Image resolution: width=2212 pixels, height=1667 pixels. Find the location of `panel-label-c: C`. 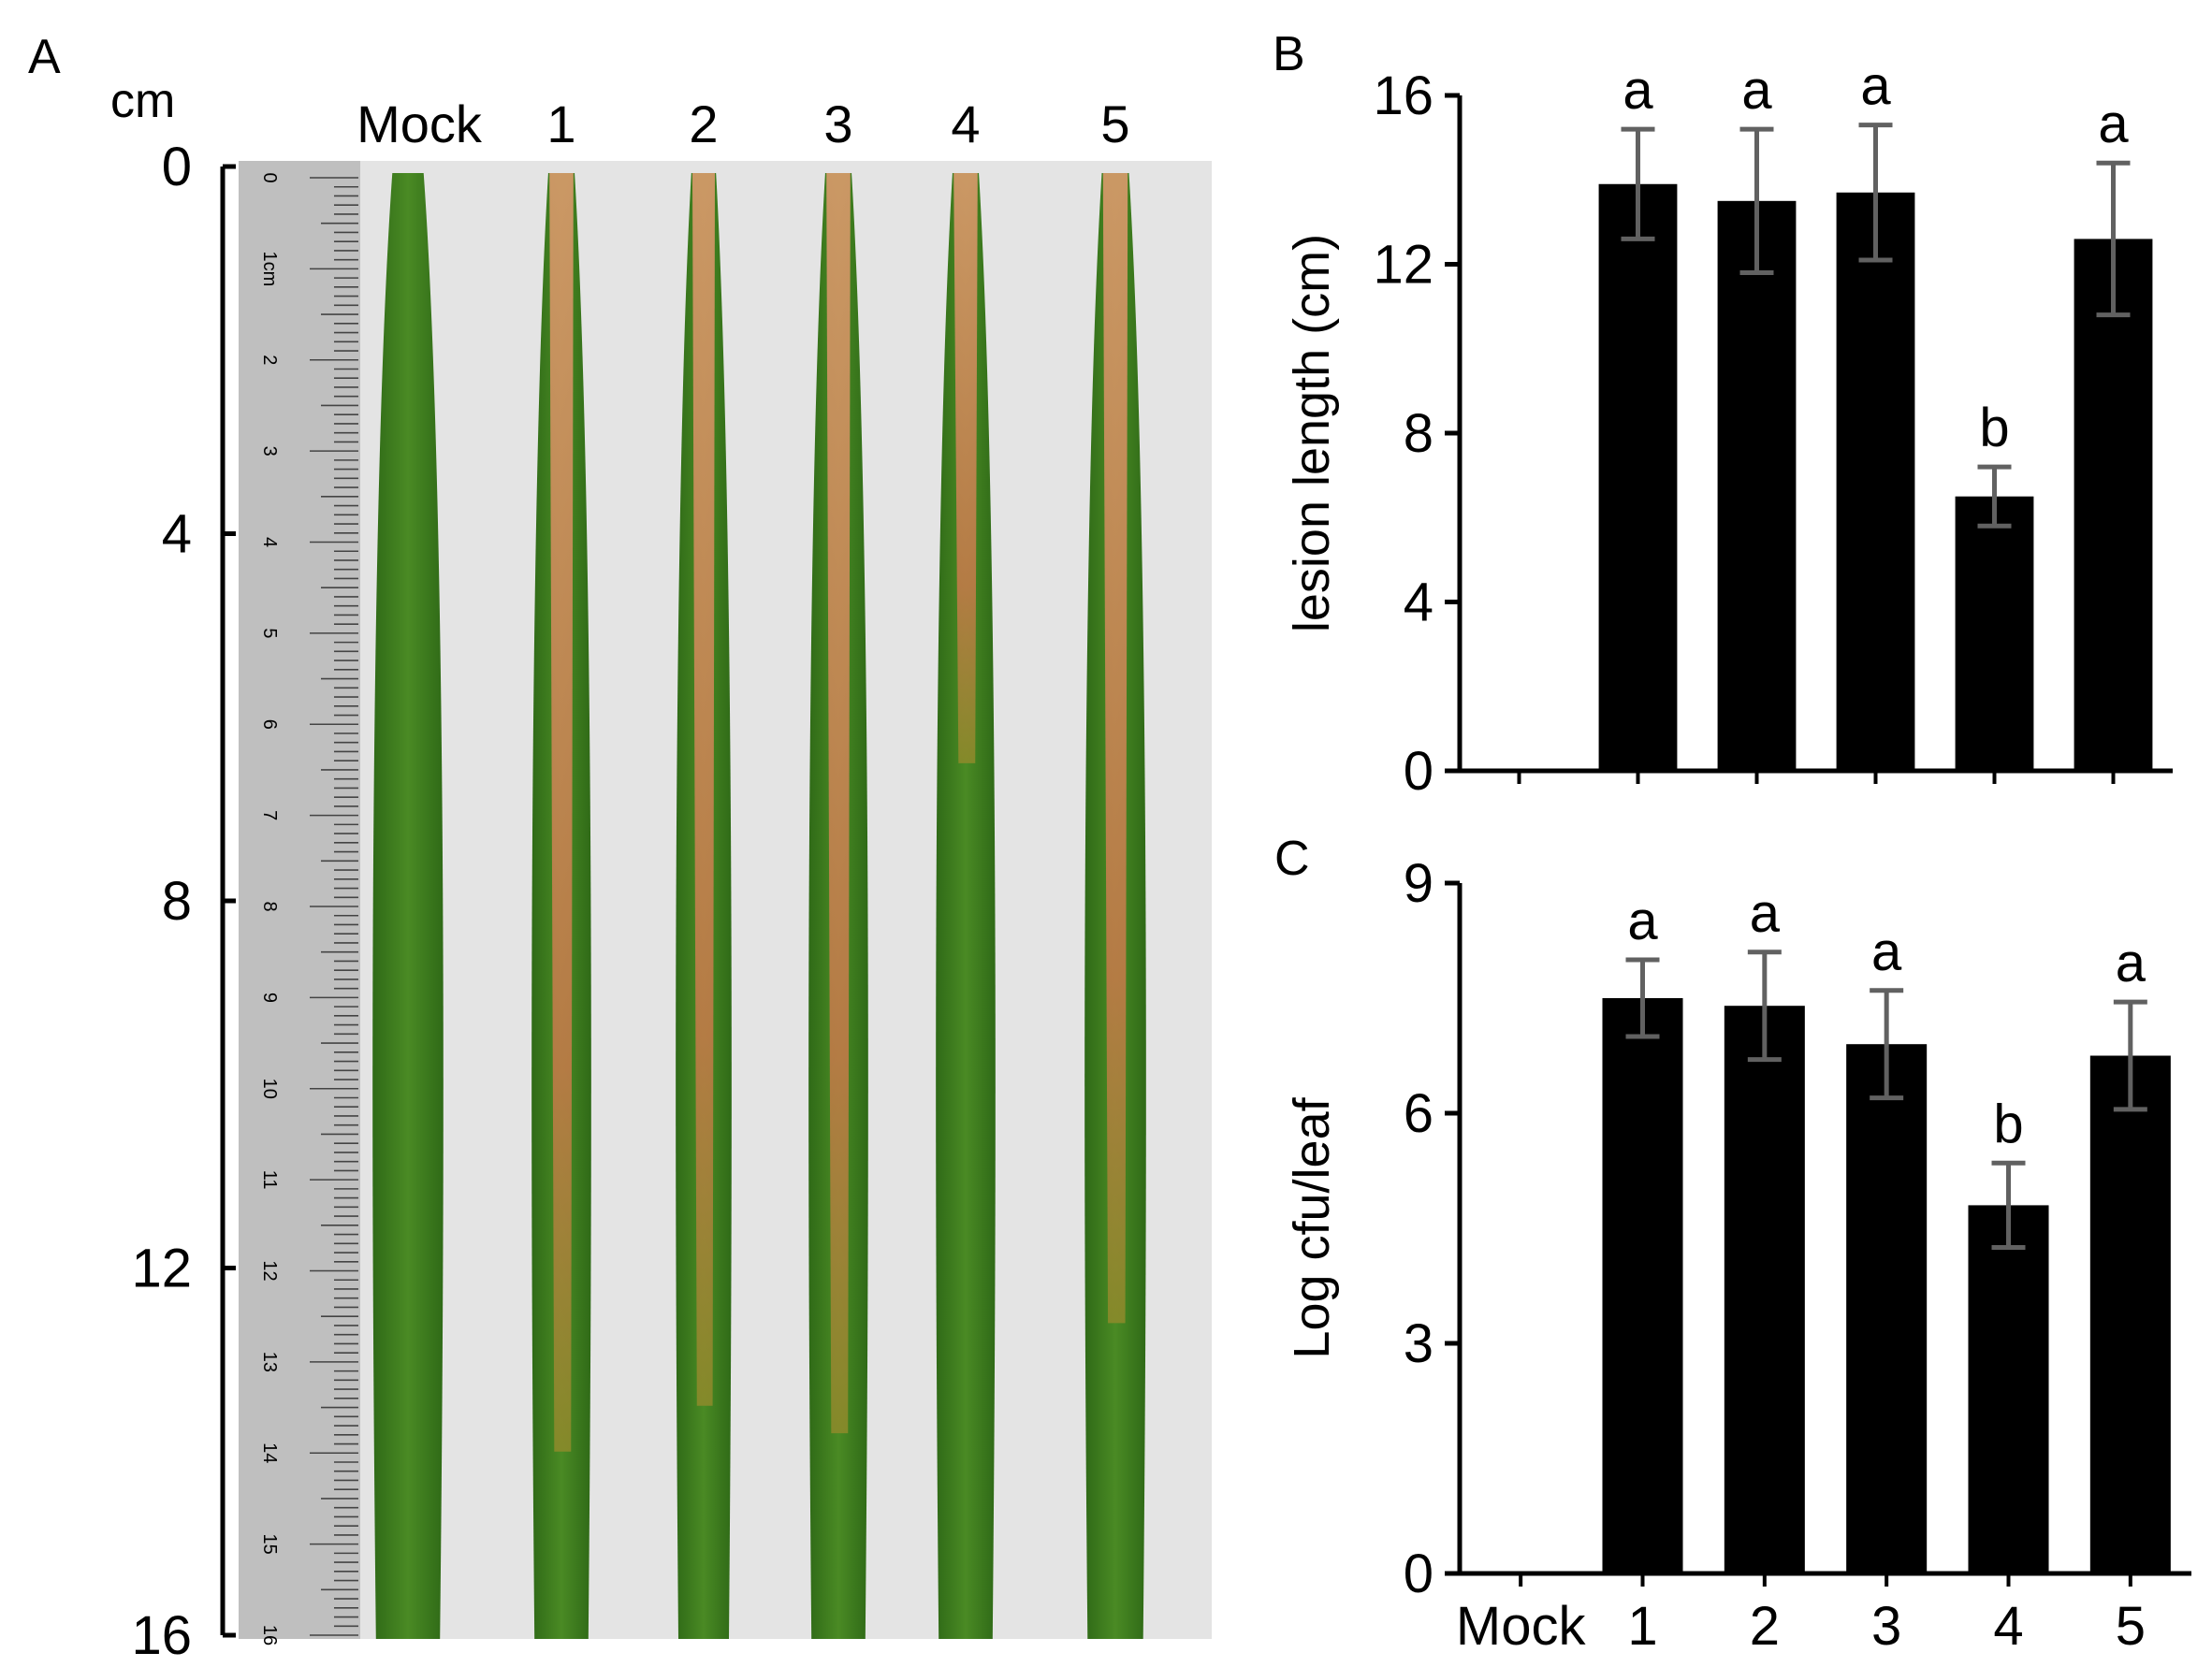

panel-label-c: C is located at coordinates (1292, 859).